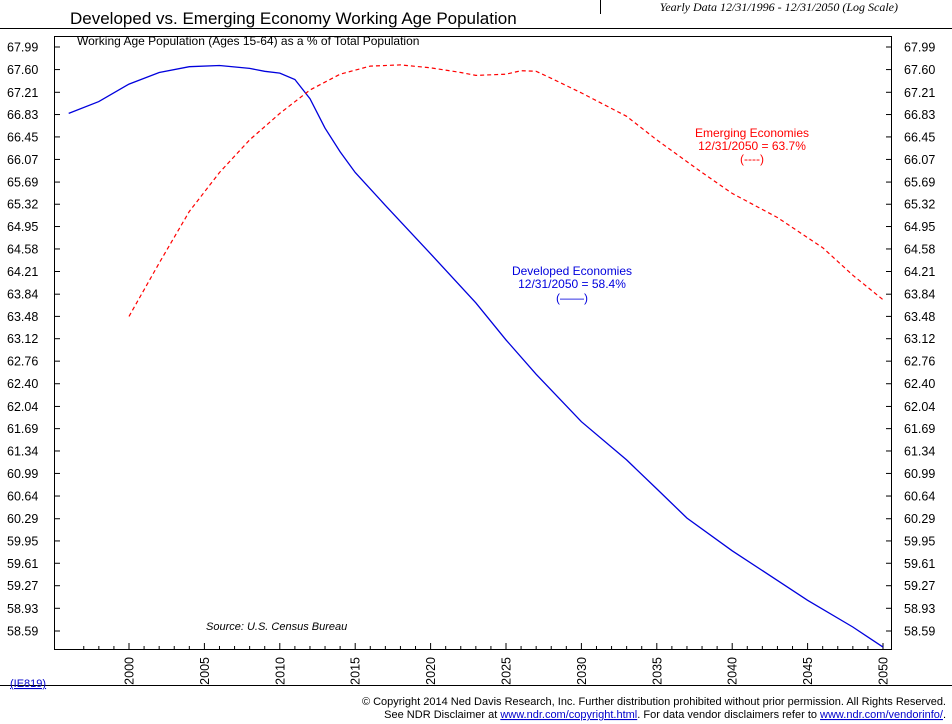  What do you see at coordinates (22, 272) in the screenshot?
I see `y-tick-label-left: 64.21` at bounding box center [22, 272].